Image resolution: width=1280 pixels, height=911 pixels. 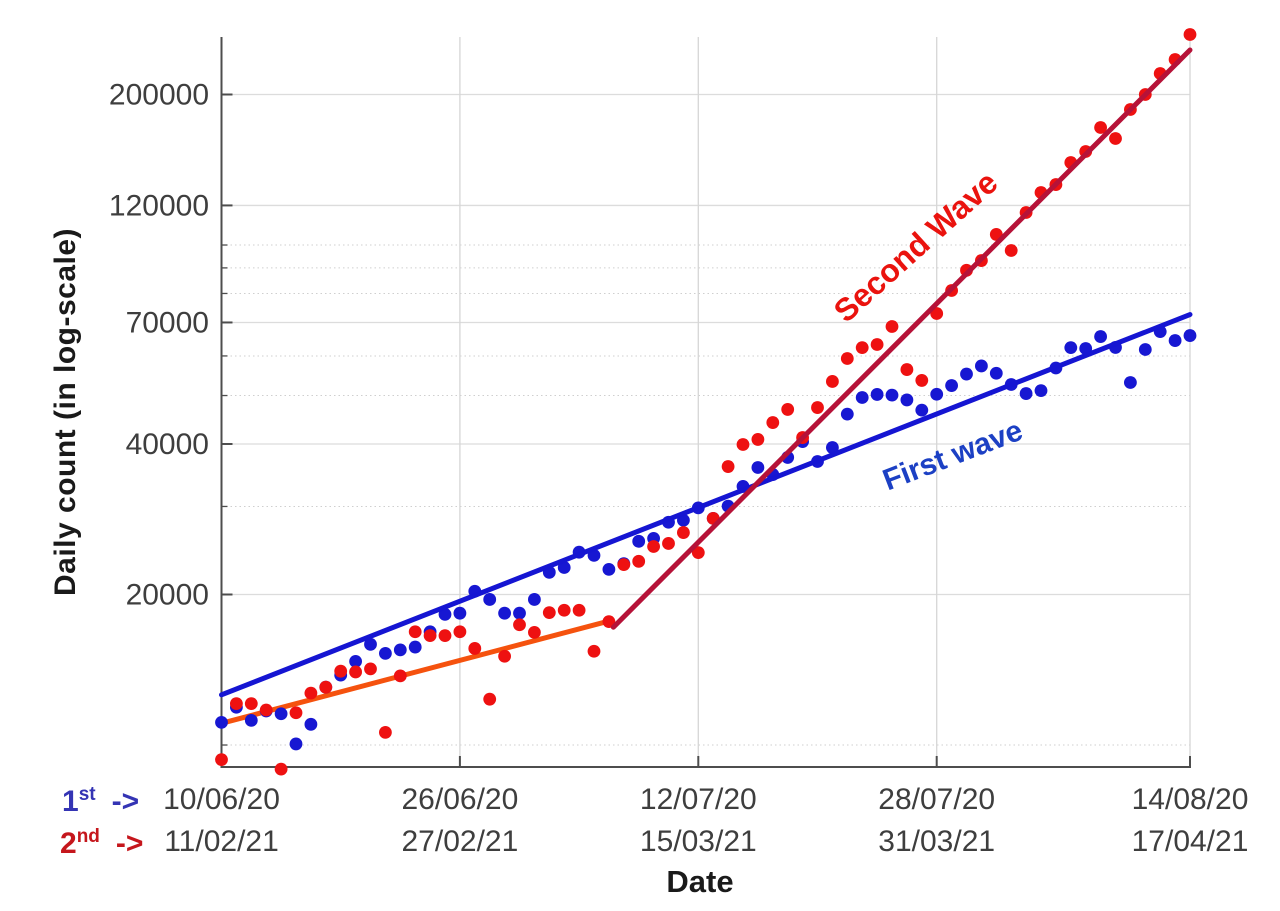 What do you see at coordinates (1190, 799) in the screenshot?
I see `x-tick-label-first-wave: 14/08/20` at bounding box center [1190, 799].